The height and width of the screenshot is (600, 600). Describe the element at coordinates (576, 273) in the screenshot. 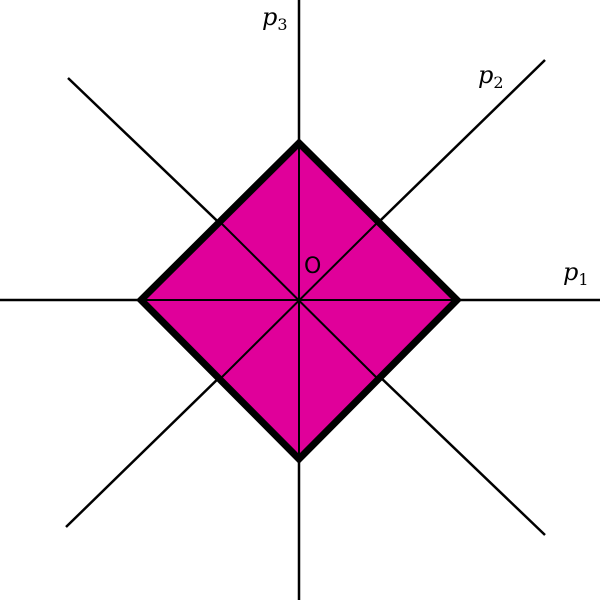

I see `axis-label-p1: p1` at that location.